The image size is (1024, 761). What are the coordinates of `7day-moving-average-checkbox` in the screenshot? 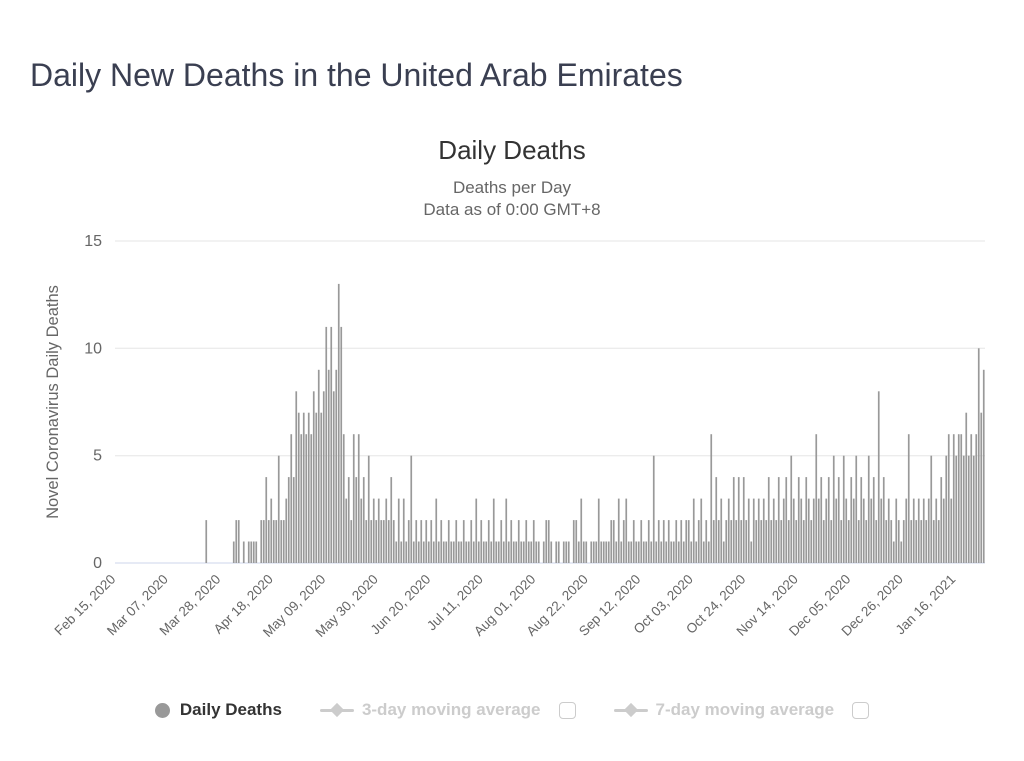 It's located at (861, 710).